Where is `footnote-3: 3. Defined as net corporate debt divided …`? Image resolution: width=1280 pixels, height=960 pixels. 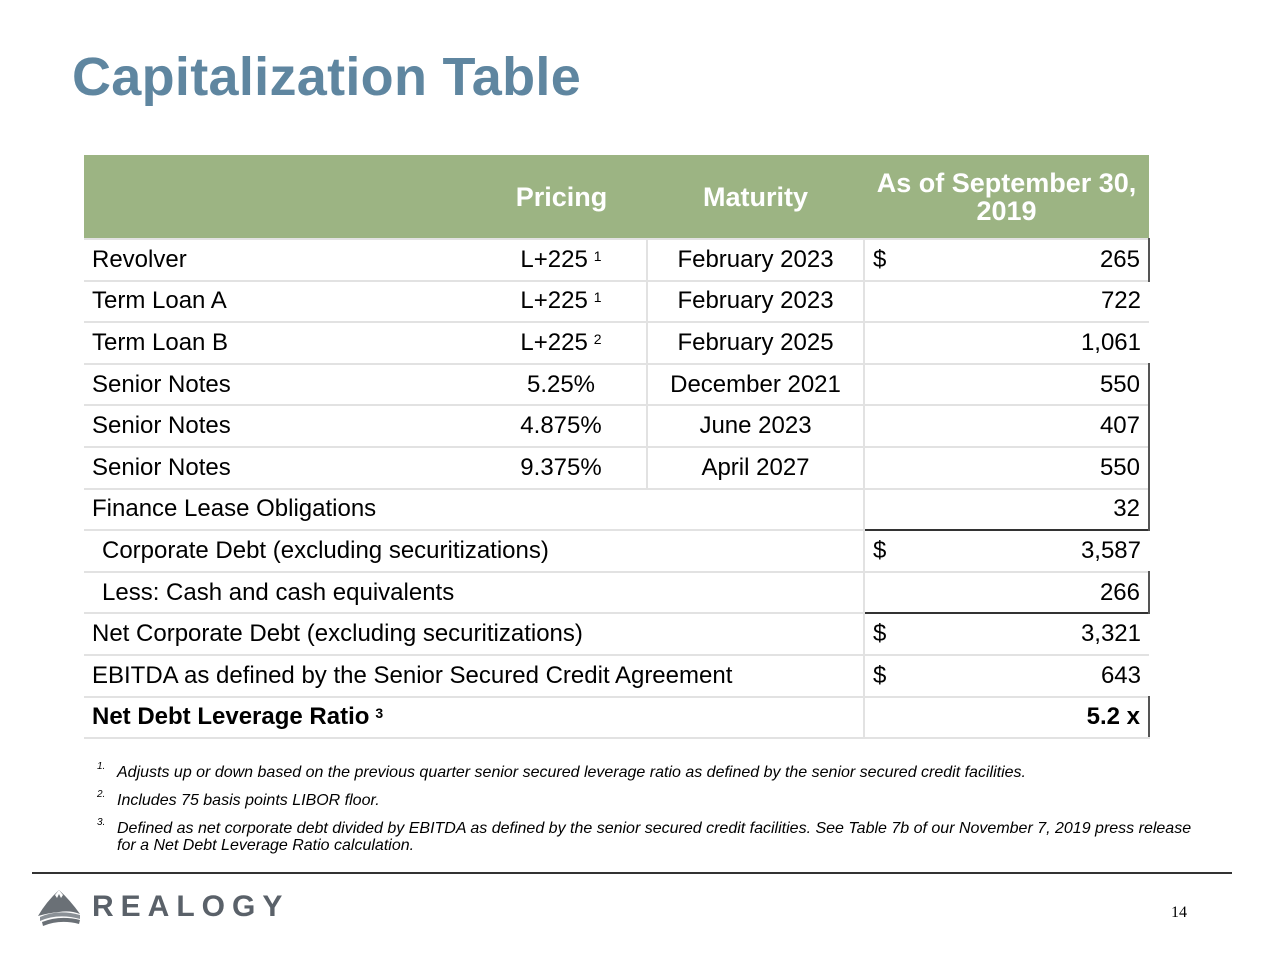 footnote-3: 3. Defined as net corporate debt divided … is located at coordinates (647, 835).